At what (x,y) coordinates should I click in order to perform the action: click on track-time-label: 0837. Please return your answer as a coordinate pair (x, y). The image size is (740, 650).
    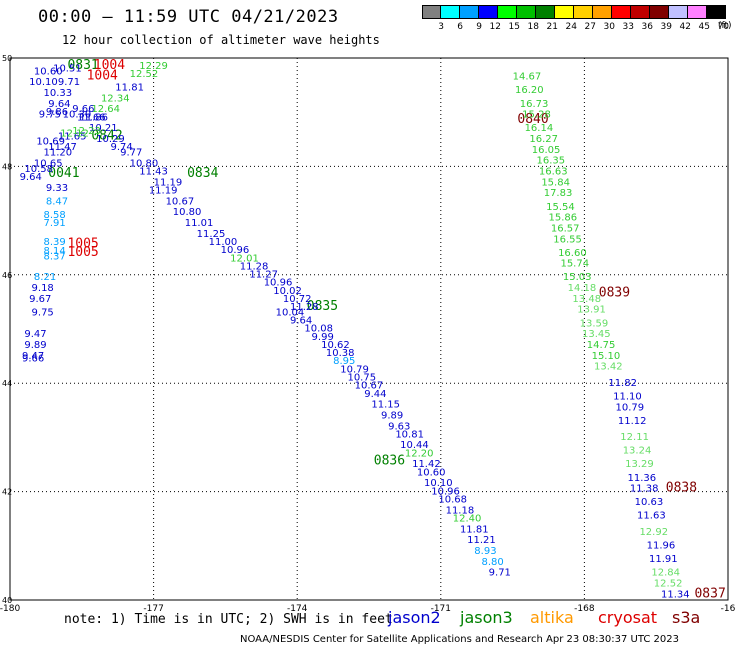
    Looking at the image, I should click on (709, 593).